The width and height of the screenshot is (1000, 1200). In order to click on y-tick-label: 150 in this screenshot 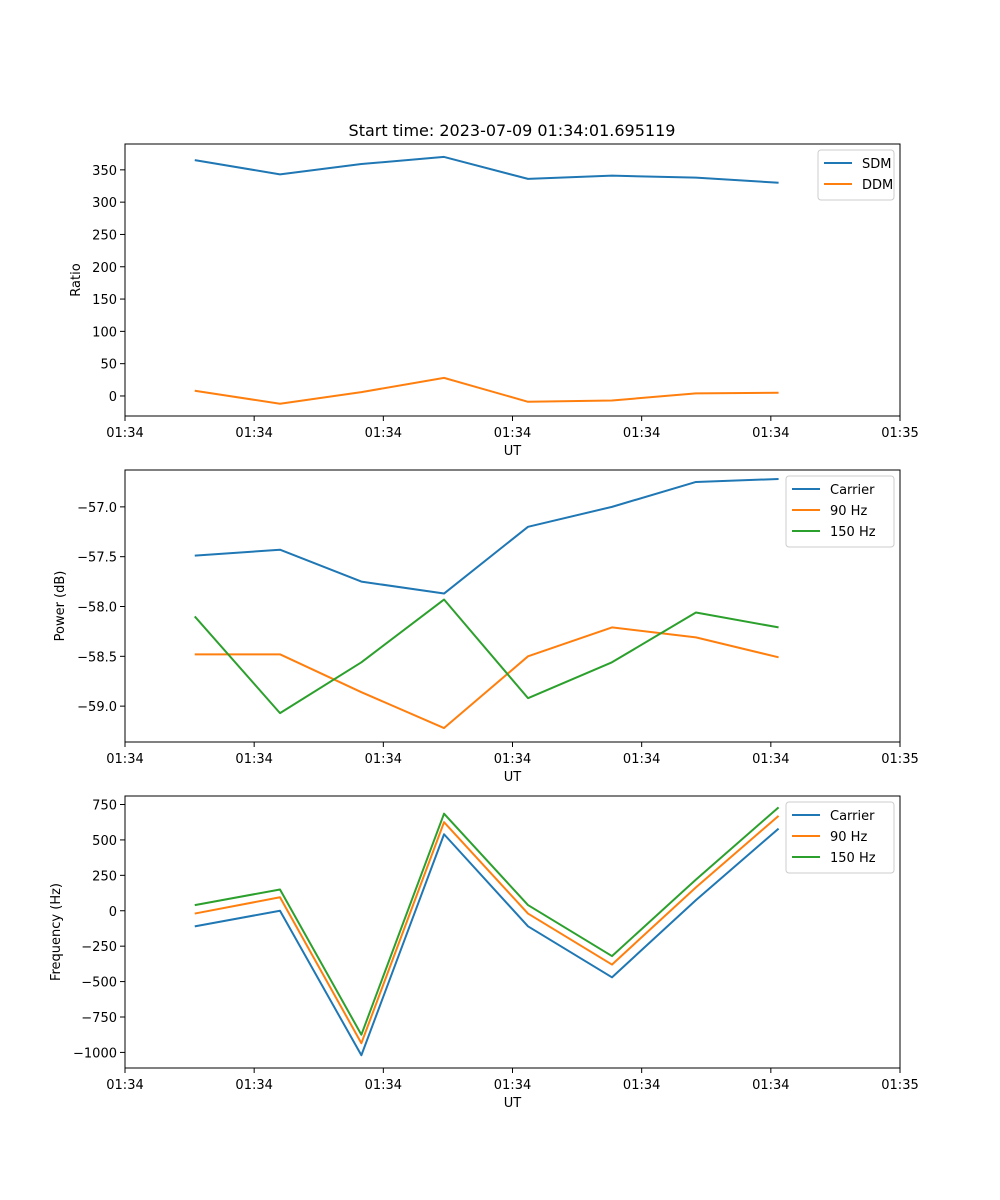, I will do `click(104, 300)`.